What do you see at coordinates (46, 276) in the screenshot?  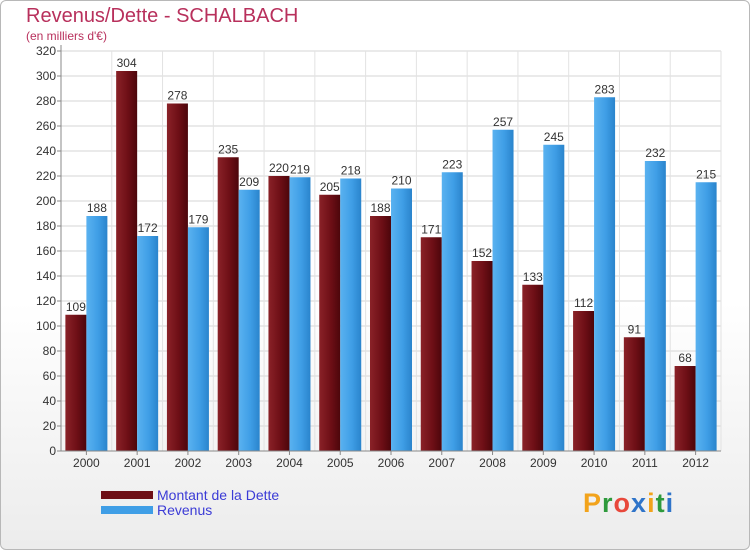 I see `y-tick-label: 140` at bounding box center [46, 276].